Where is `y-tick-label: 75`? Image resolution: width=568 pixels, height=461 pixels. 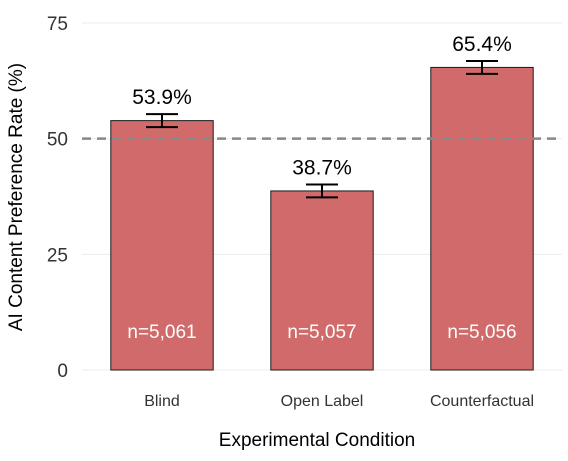 y-tick-label: 75 is located at coordinates (57, 24).